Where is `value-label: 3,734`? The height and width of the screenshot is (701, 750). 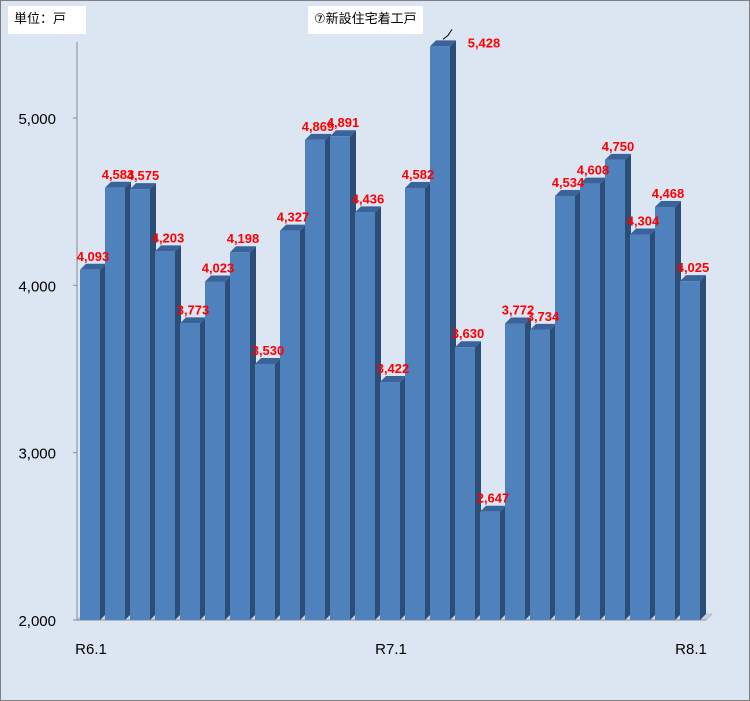 value-label: 3,734 is located at coordinates (543, 316).